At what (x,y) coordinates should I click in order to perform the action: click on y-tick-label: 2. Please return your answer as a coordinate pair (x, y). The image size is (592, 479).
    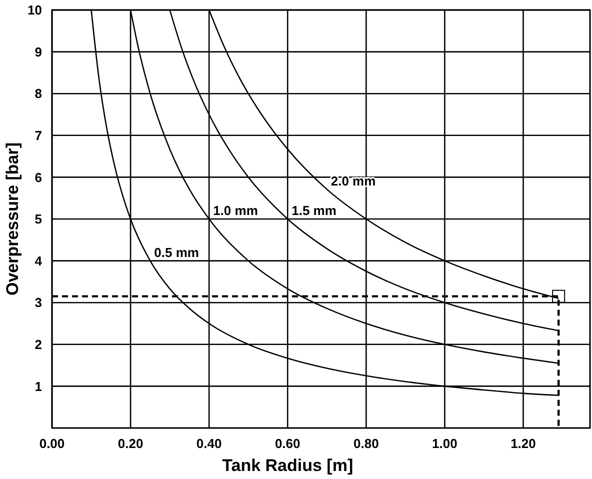
    Looking at the image, I should click on (38, 344).